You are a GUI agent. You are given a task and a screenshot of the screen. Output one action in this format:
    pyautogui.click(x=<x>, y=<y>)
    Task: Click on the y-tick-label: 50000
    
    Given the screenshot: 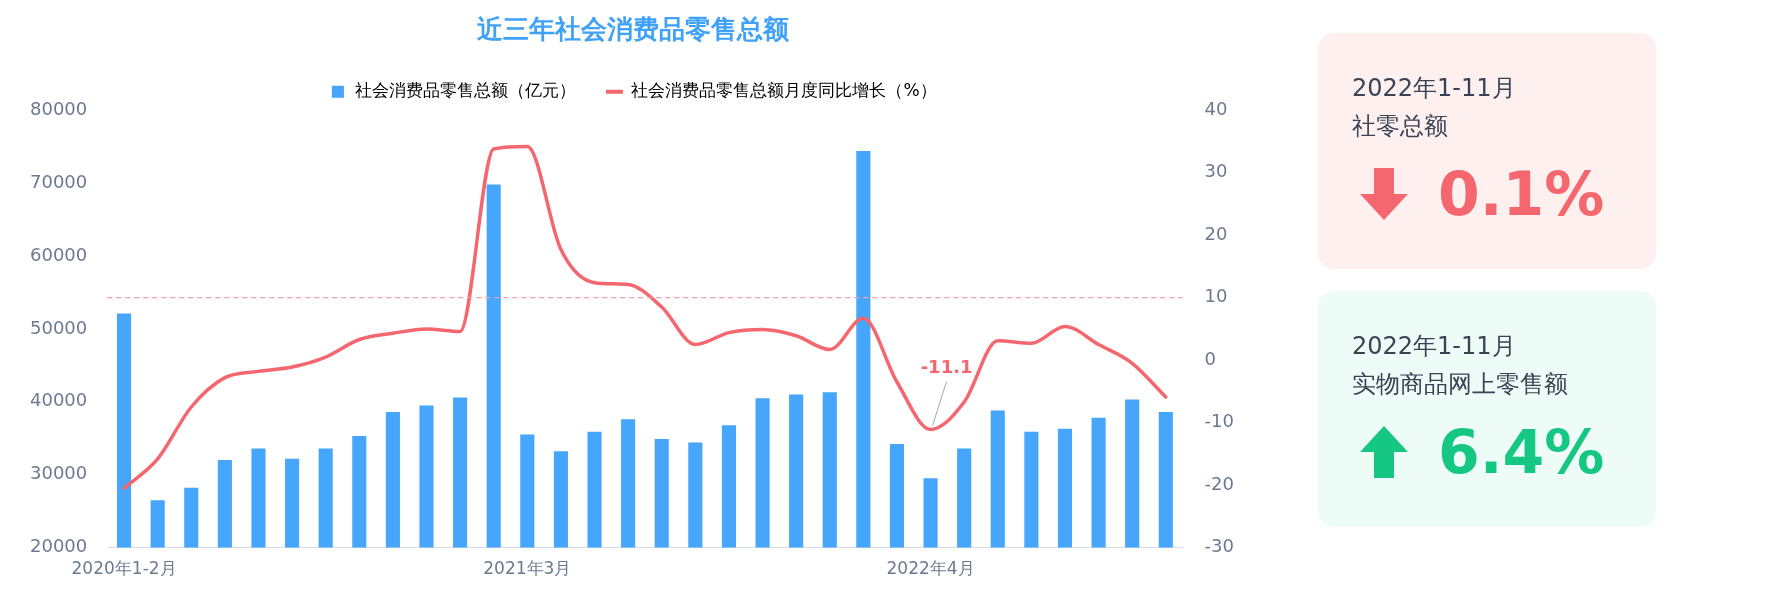 What is the action you would take?
    pyautogui.click(x=59, y=327)
    